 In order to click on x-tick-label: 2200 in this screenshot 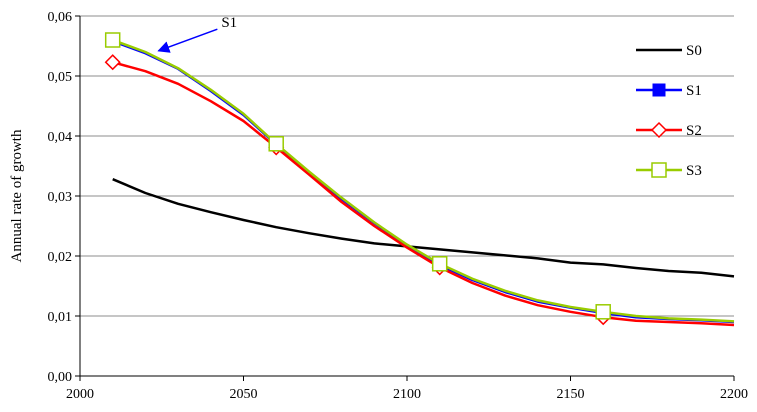, I will do `click(734, 394)`.